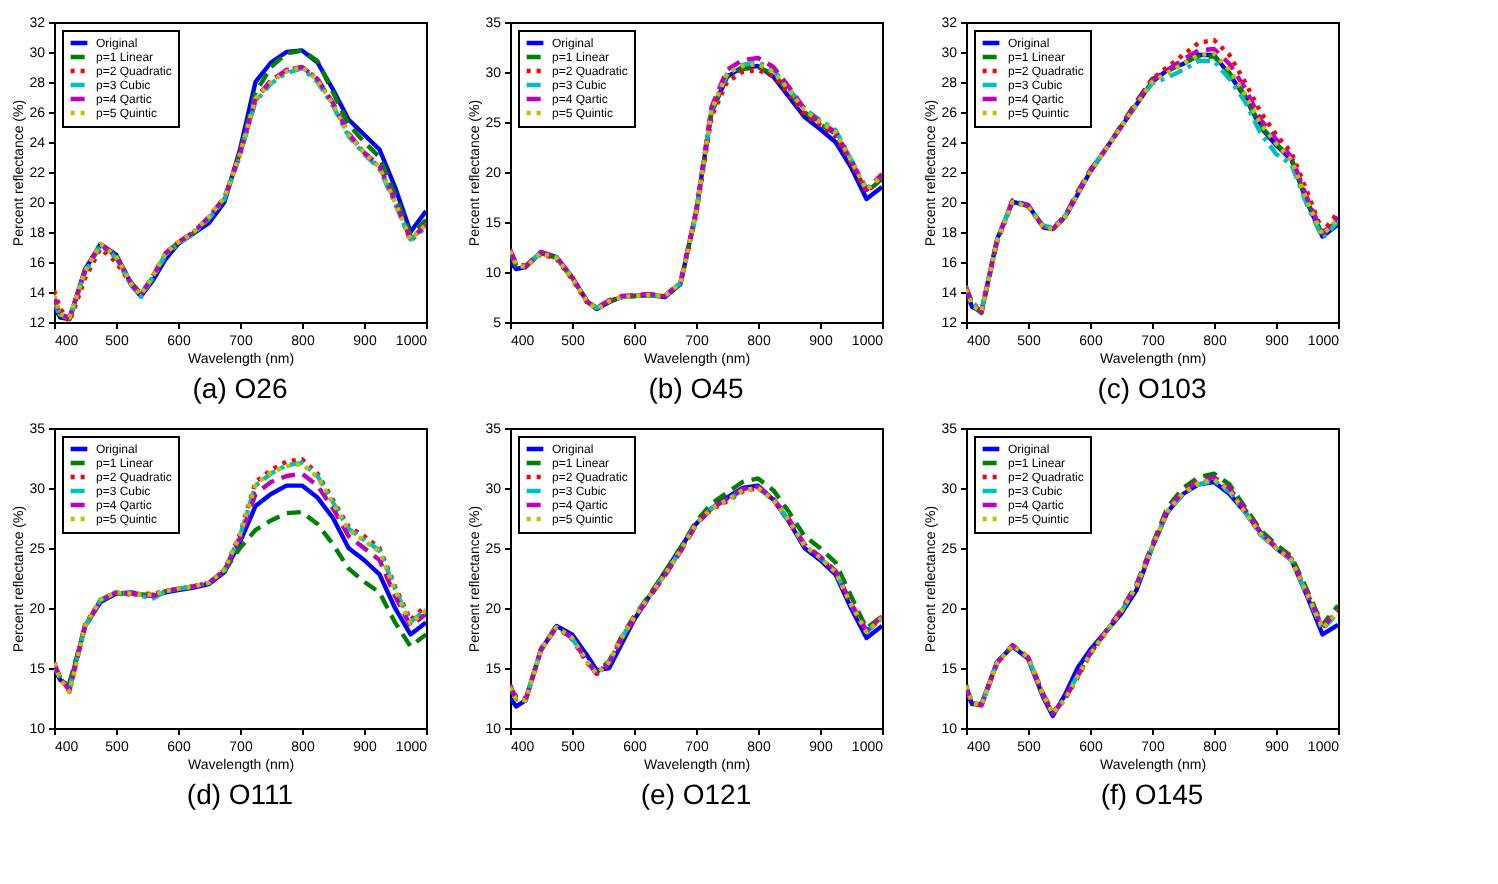 The width and height of the screenshot is (1498, 884). Describe the element at coordinates (240, 794) in the screenshot. I see `text: (d) O111` at that location.